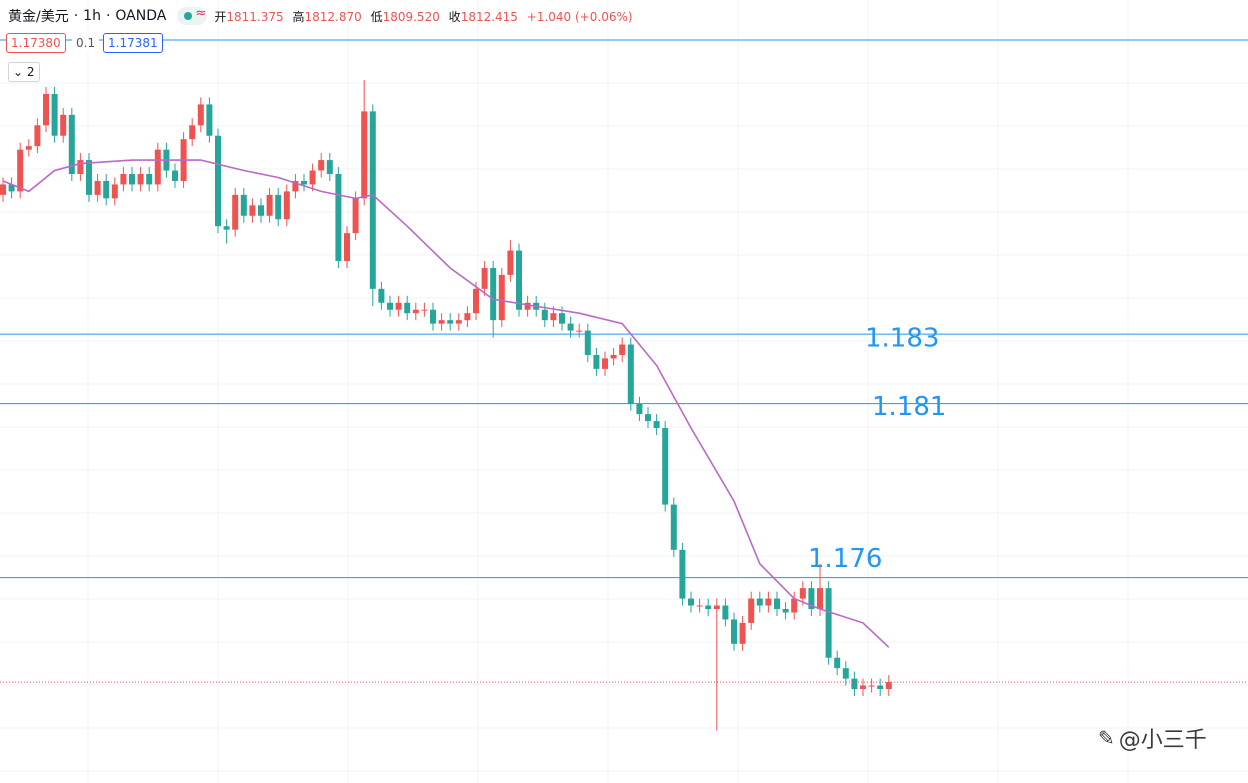 The image size is (1248, 783). I want to click on indicator-toggle: ⌄ 2, so click(24, 72).